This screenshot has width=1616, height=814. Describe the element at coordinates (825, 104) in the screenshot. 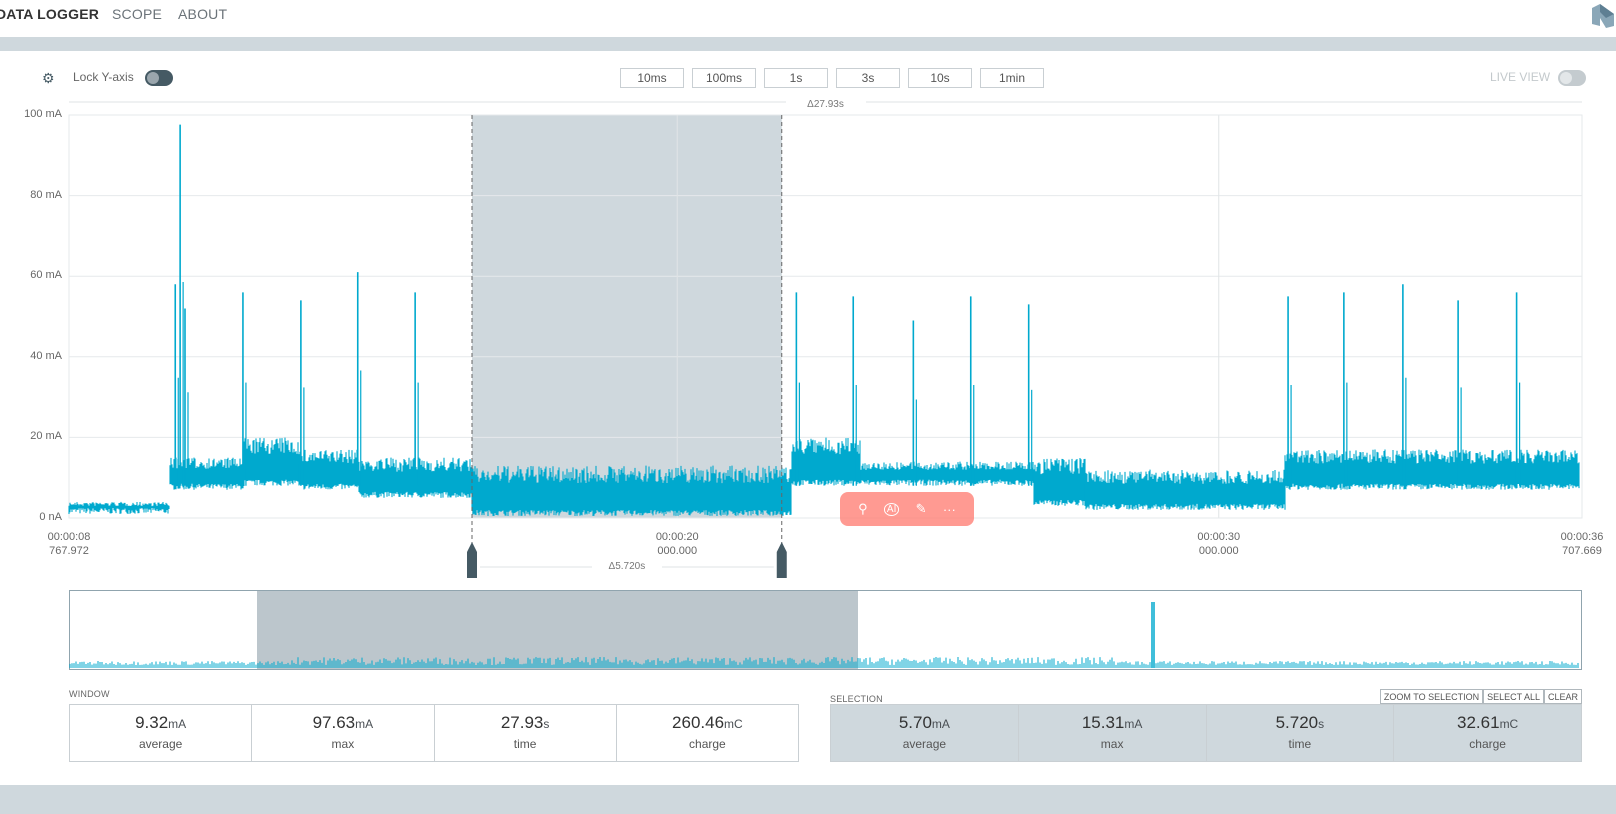

I see `window-delta-label: Δ27.93s` at that location.